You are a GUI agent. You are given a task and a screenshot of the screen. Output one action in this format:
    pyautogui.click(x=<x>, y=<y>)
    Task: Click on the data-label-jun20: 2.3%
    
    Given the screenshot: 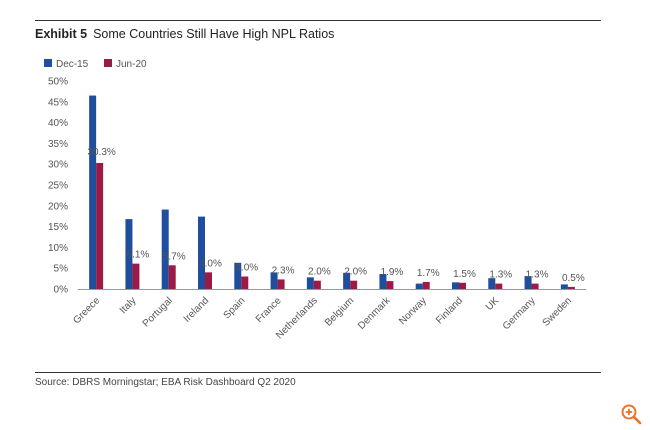 What is the action you would take?
    pyautogui.click(x=283, y=270)
    